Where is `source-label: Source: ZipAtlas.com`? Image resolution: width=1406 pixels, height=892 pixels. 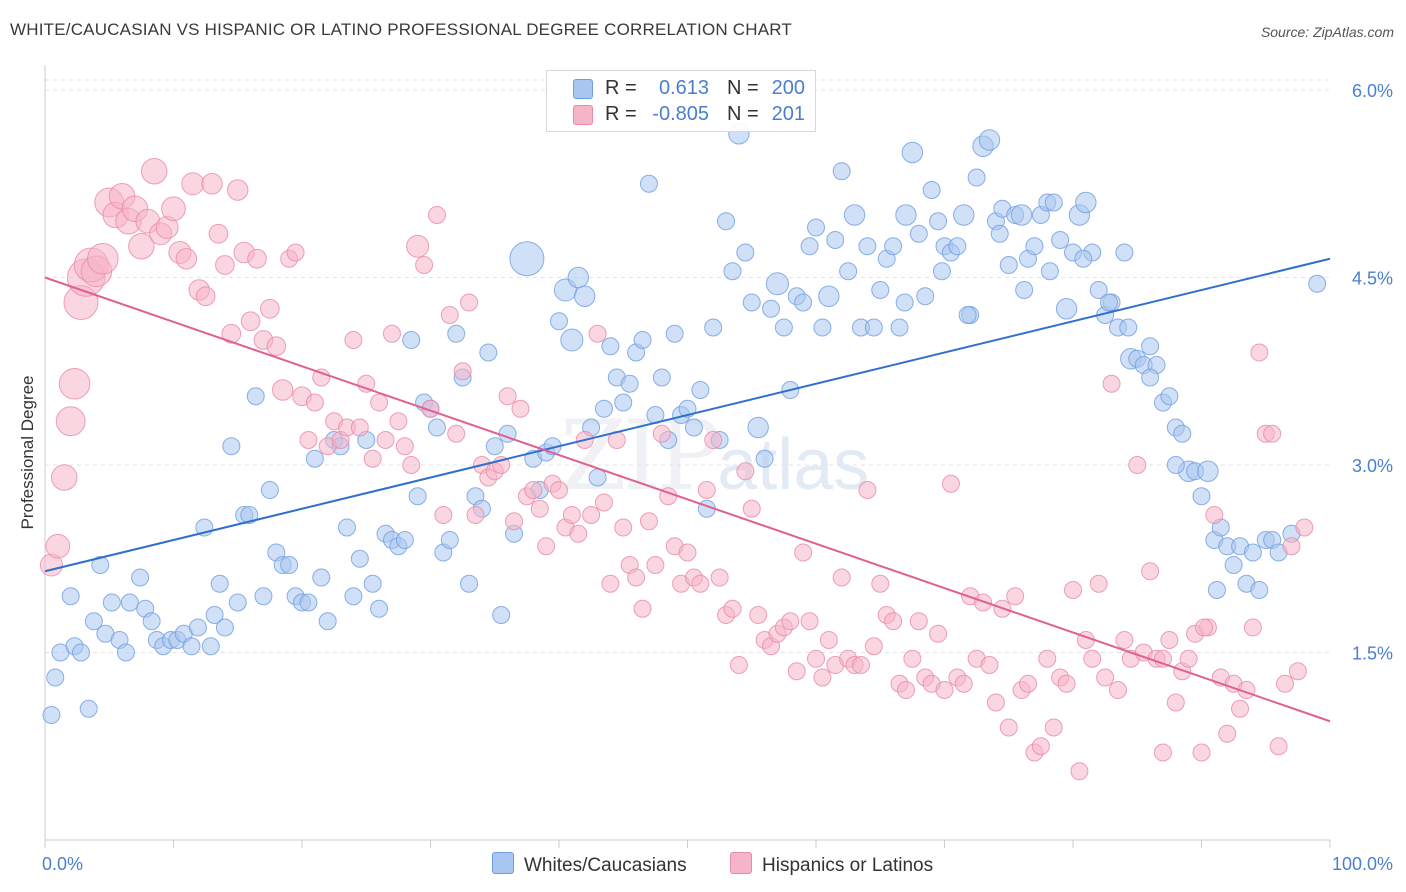
source-label: Source: ZipAtlas.com is located at coordinates (1327, 32).